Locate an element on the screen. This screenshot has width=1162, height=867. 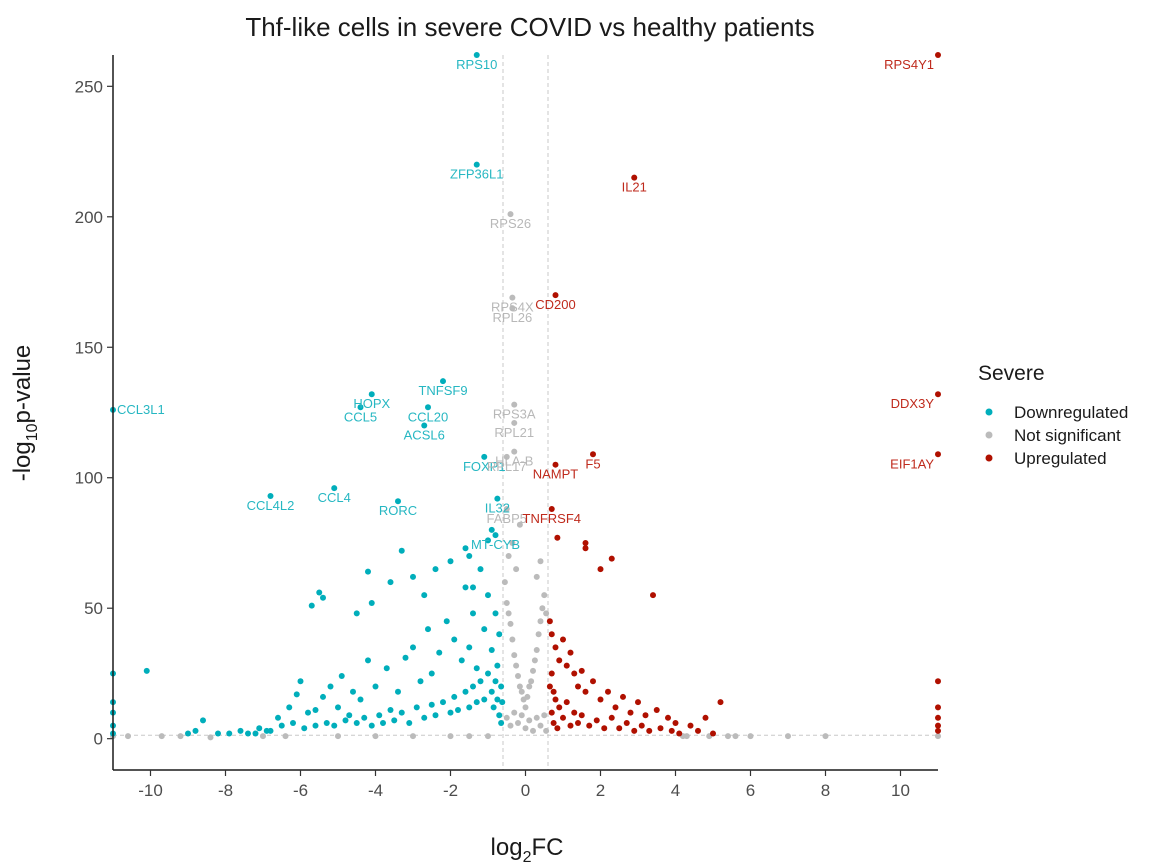
gene-label-il32: IL32 is located at coordinates (497, 508).